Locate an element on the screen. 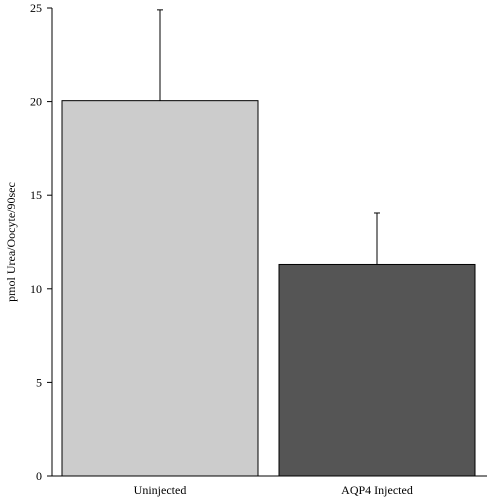  y-tick-label: 10 is located at coordinates (36, 289).